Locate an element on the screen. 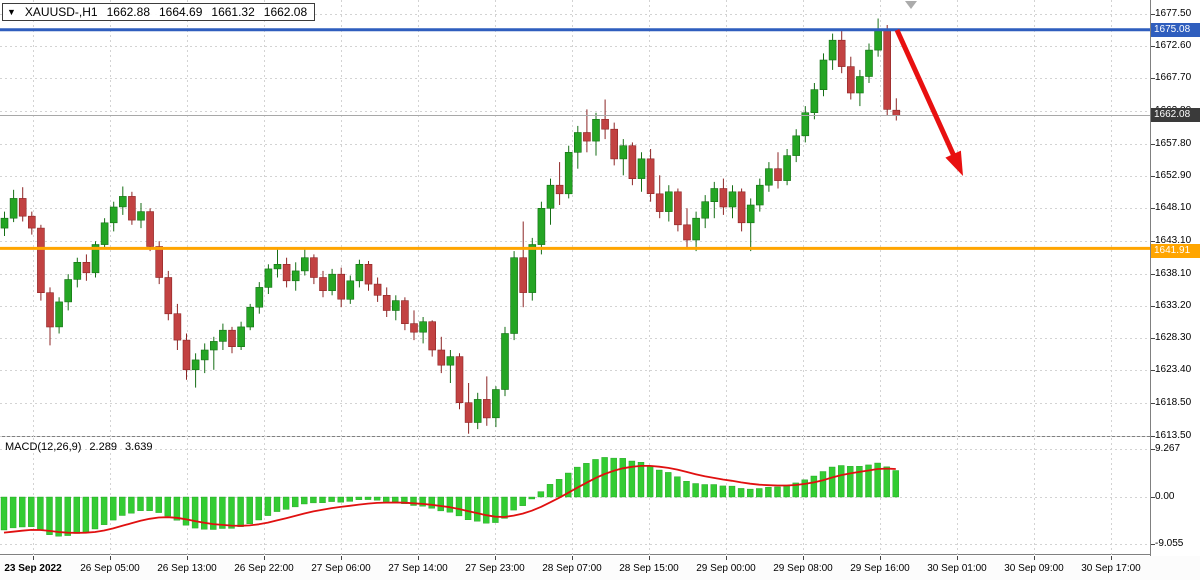 The height and width of the screenshot is (580, 1200). time-axis-label: 30 Sep 09:00 is located at coordinates (1034, 568).